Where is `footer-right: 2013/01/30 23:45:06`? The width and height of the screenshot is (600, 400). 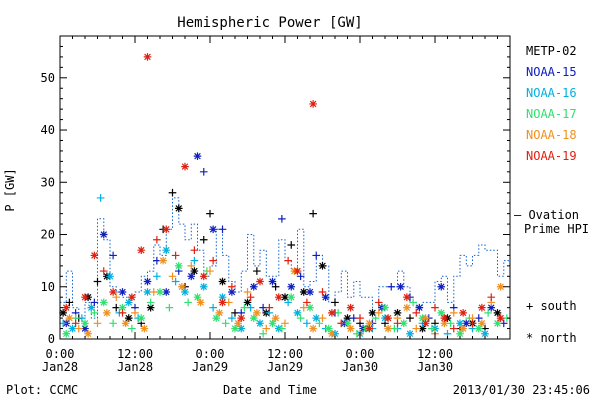
footer-right: 2013/01/30 23:45:06 is located at coordinates (521, 390).